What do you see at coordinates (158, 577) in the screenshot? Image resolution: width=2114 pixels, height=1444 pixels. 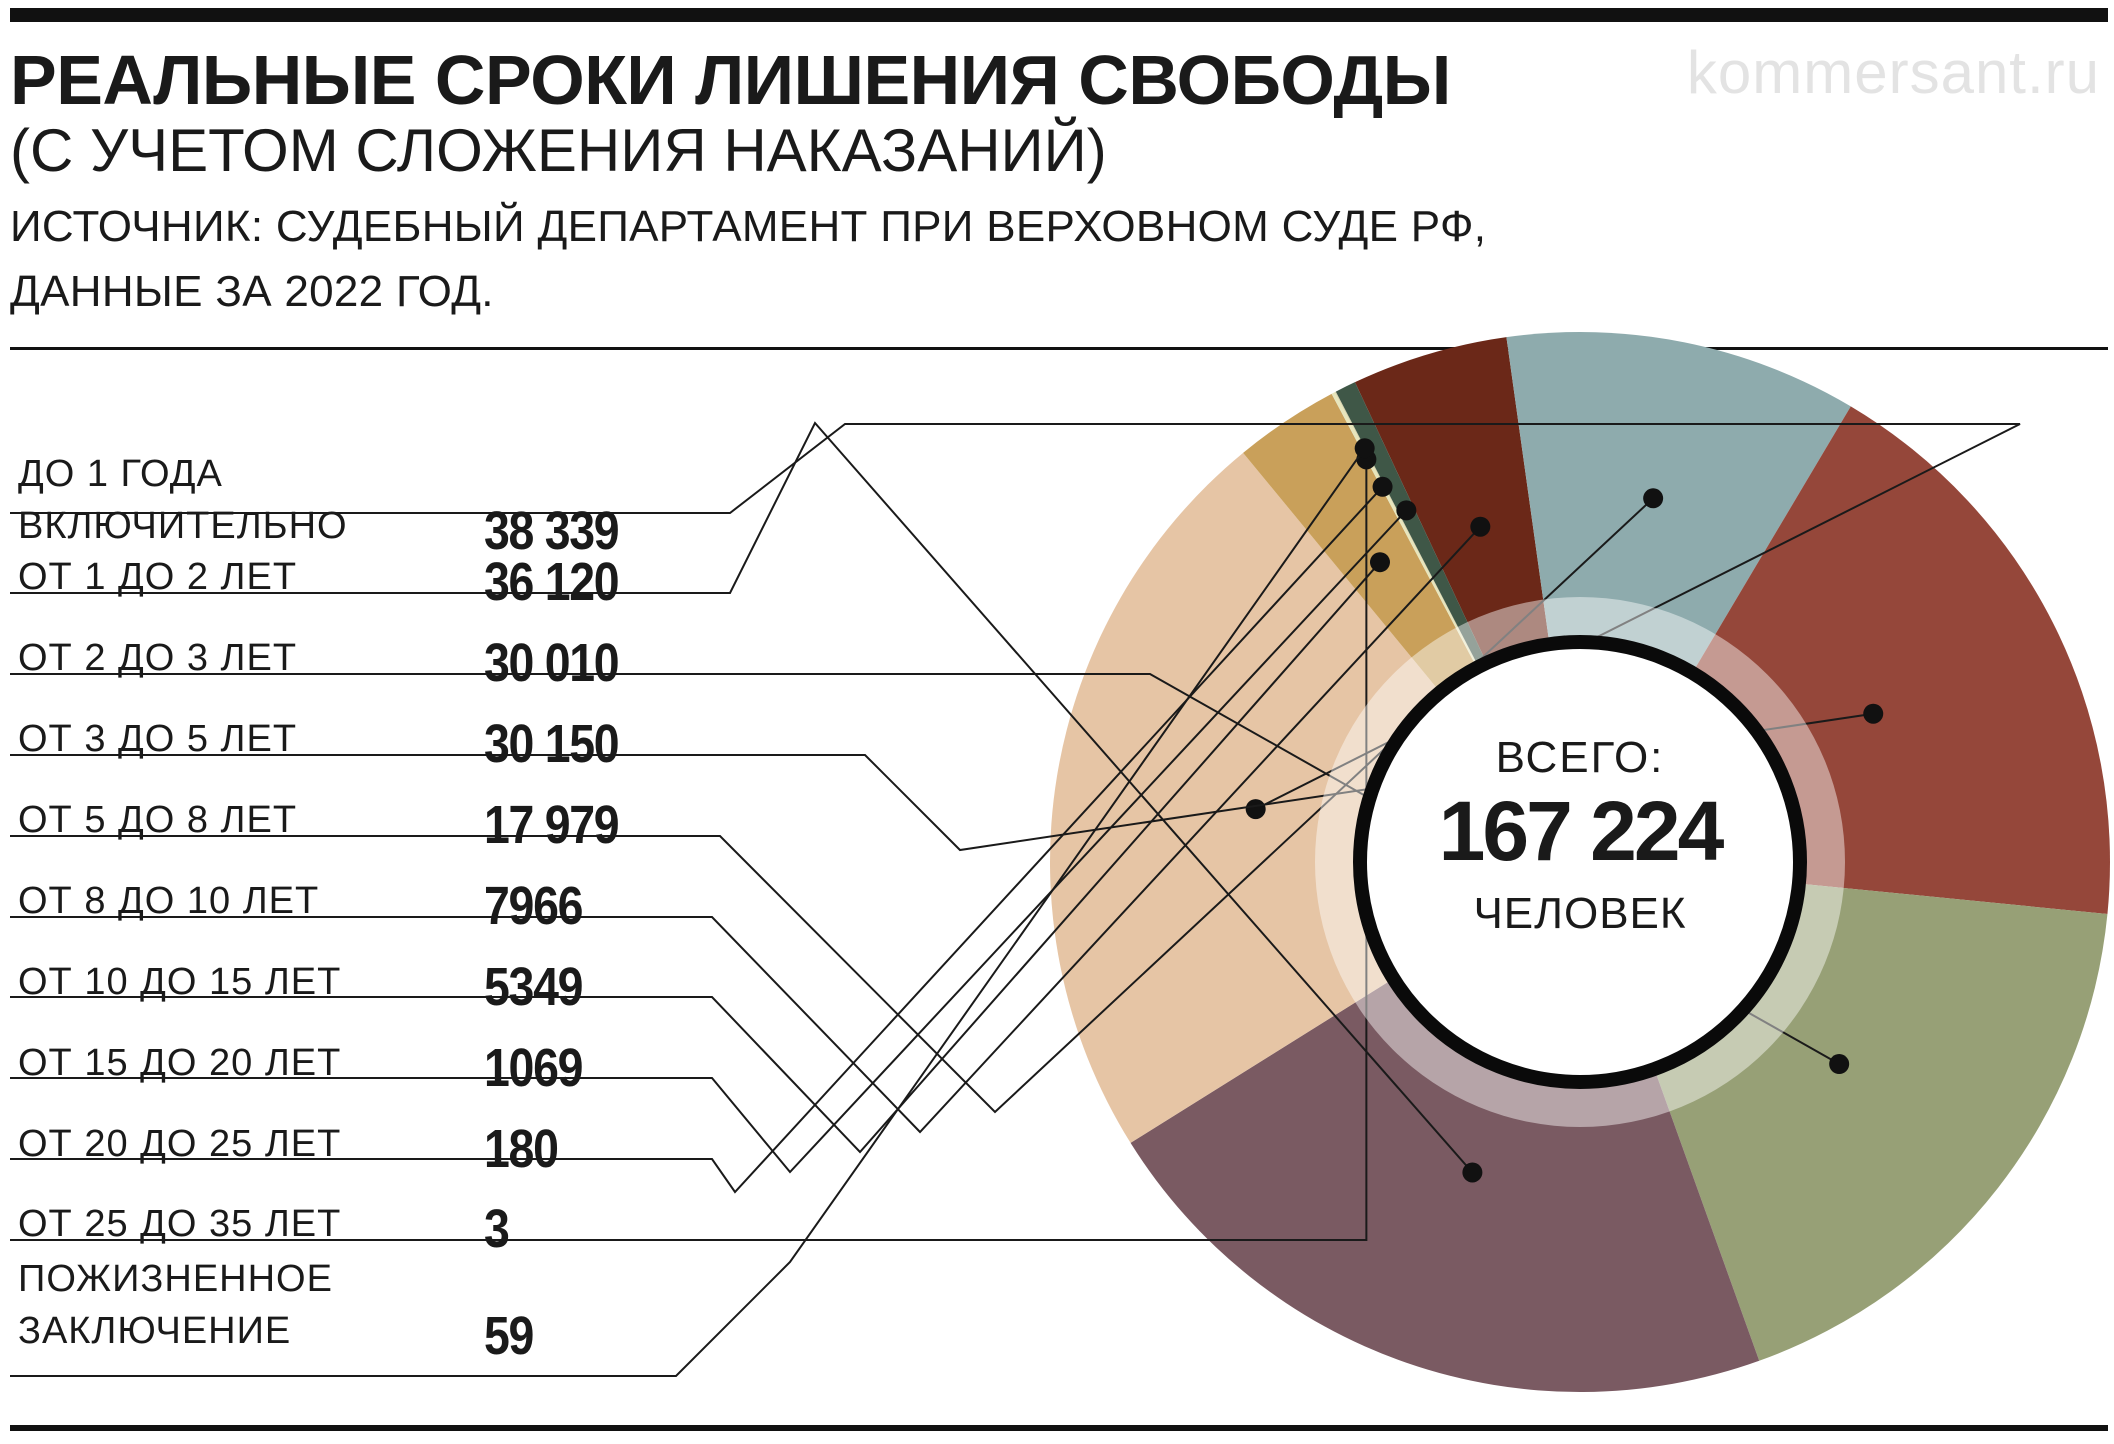 I see `row-label: ОТ 1 ДО 2 ЛЕТ` at bounding box center [158, 577].